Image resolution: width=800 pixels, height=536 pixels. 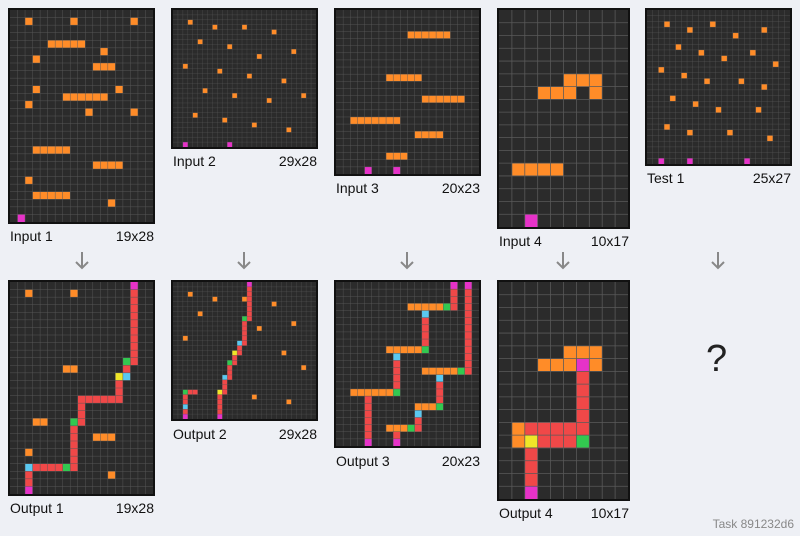 I want to click on output-3-label: Output 3, so click(x=363, y=461).